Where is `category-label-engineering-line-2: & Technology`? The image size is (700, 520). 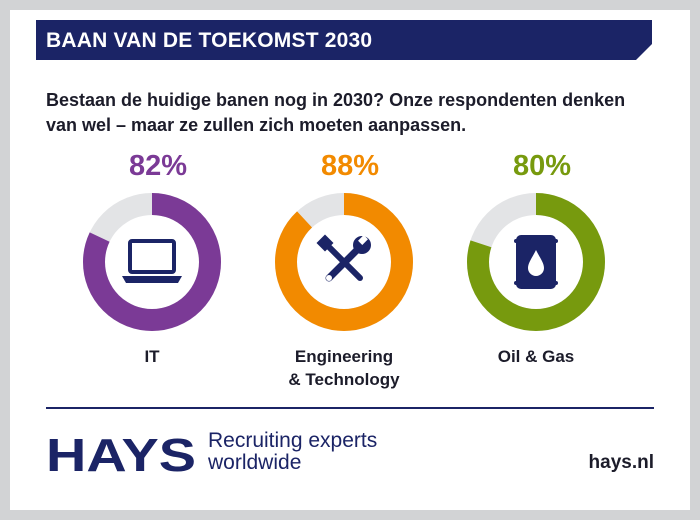
category-label-engineering-line-2: & Technology is located at coordinates (344, 379).